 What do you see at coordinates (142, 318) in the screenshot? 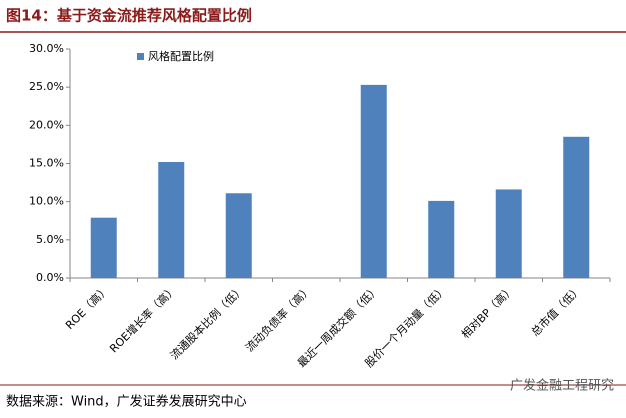
I see `x-tick-label: ROE增长率（高）` at bounding box center [142, 318].